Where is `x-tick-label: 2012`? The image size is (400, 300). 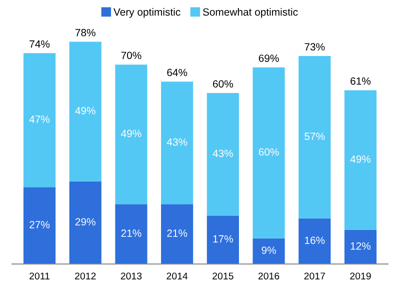 x-tick-label: 2012 is located at coordinates (85, 276).